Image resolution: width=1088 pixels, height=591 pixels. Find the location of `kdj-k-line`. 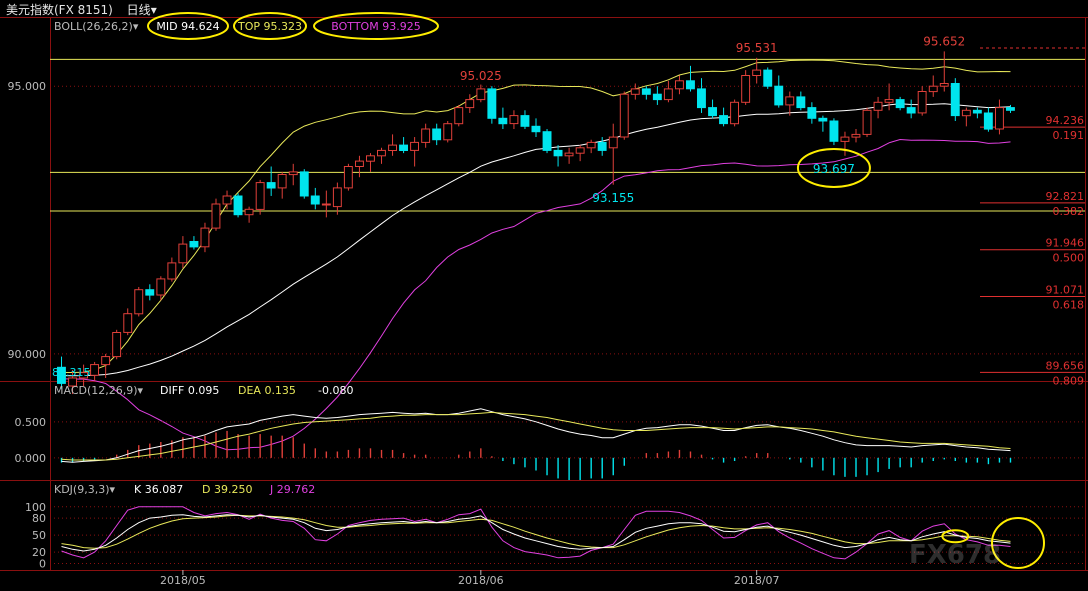

kdj-k-line is located at coordinates (536, 533).